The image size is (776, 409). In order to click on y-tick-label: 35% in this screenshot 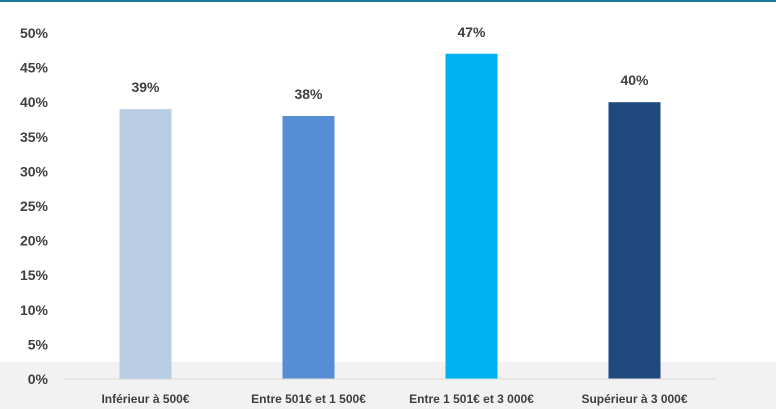, I will do `click(34, 137)`.